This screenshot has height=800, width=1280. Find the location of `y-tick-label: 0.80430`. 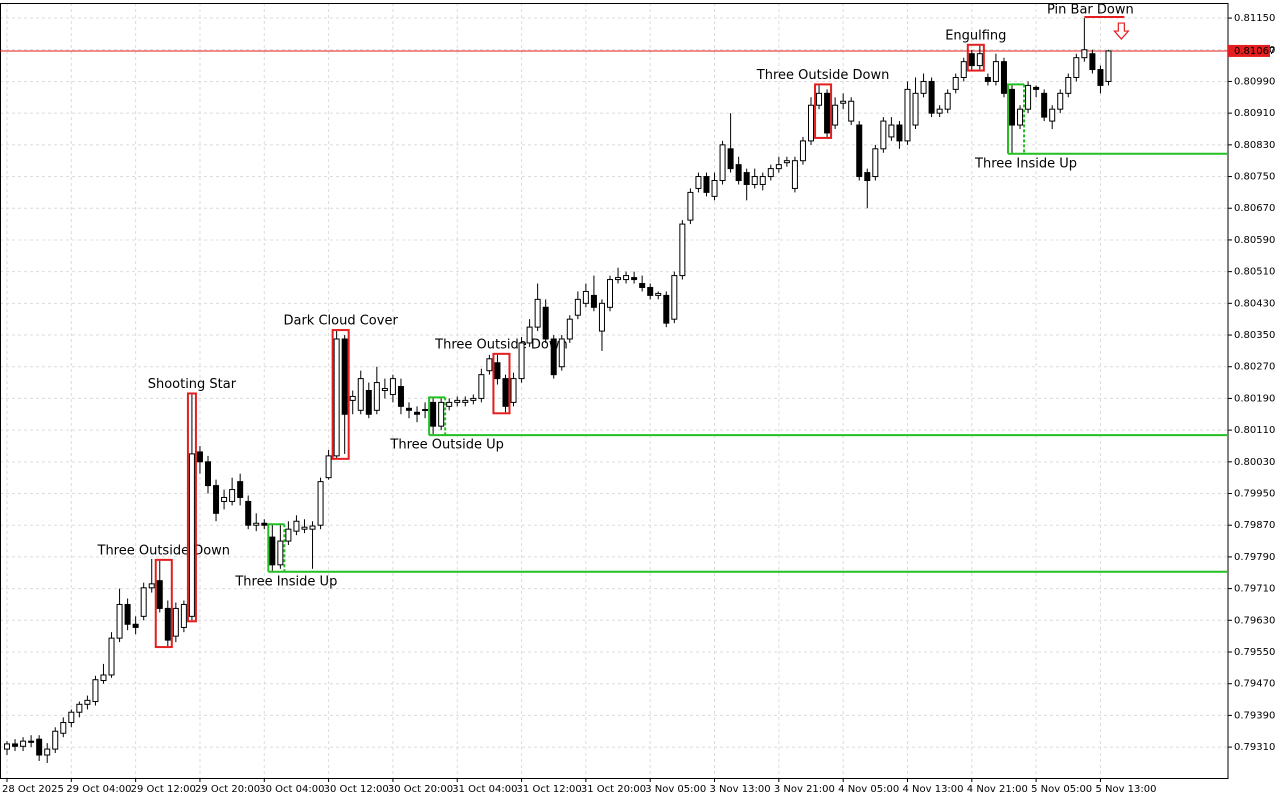

y-tick-label: 0.80430 is located at coordinates (1254, 303).